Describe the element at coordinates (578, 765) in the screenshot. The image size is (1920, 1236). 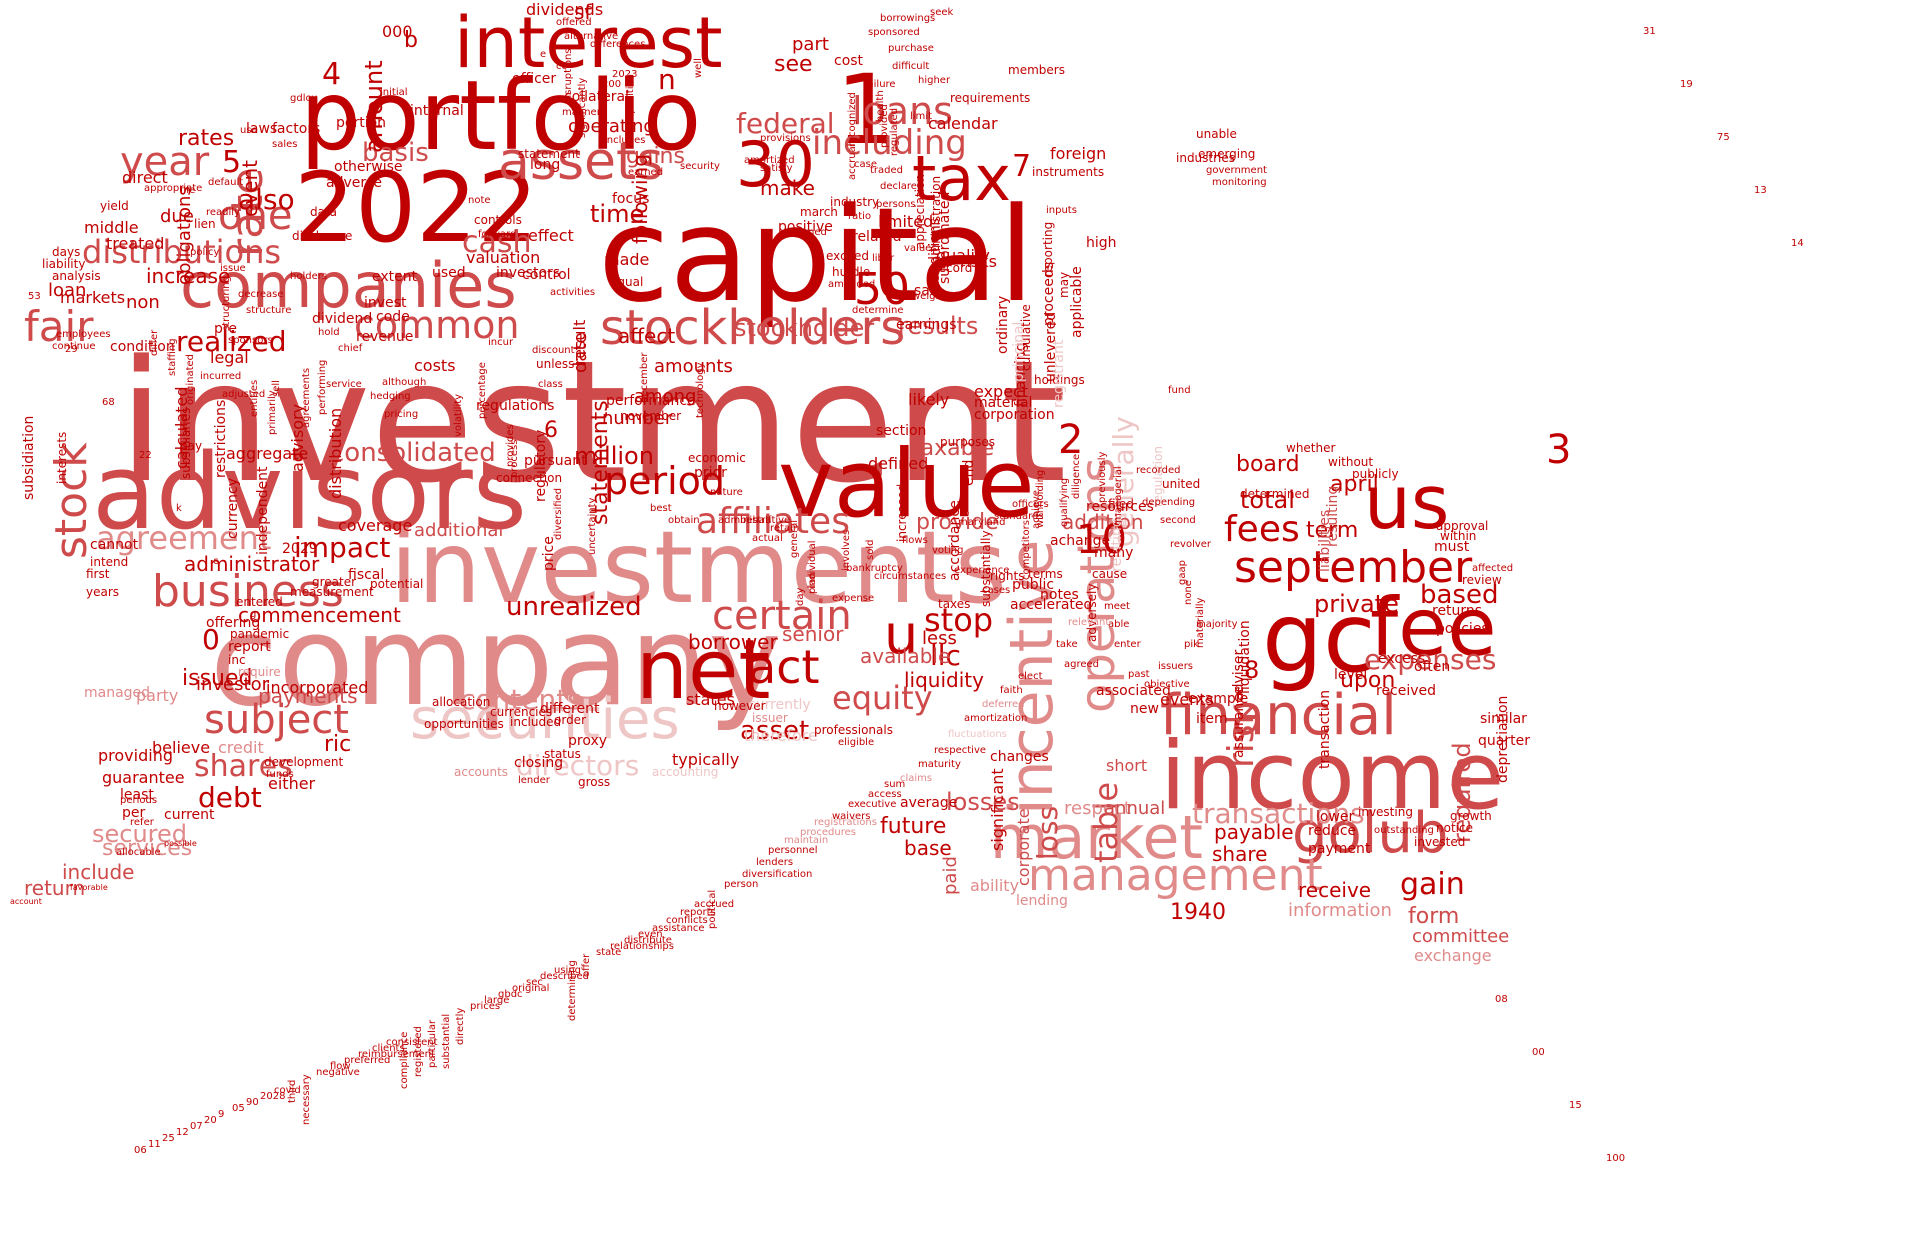
I see `word-61: directors` at that location.